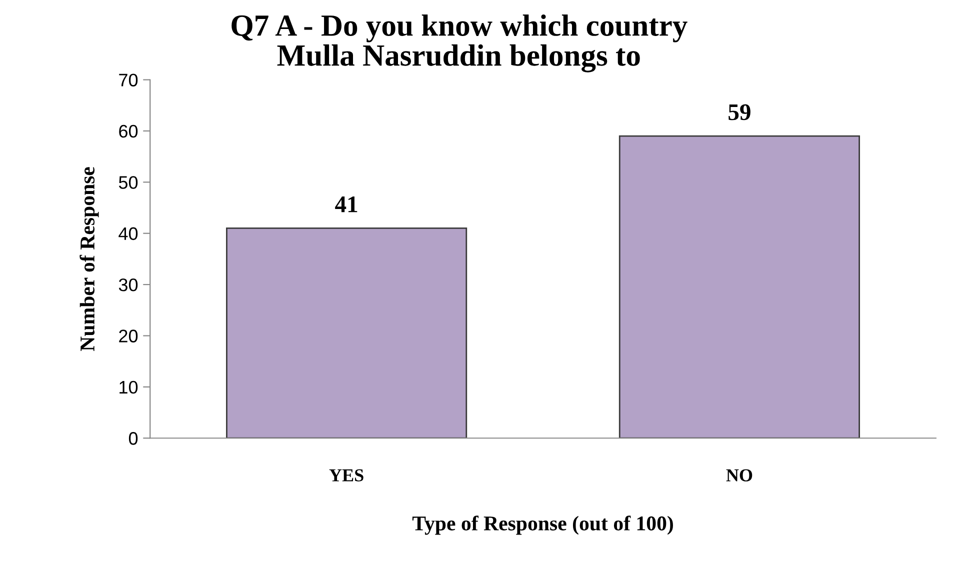 The width and height of the screenshot is (956, 578). I want to click on x-axis-title: Type of Response (out of 100), so click(542, 525).